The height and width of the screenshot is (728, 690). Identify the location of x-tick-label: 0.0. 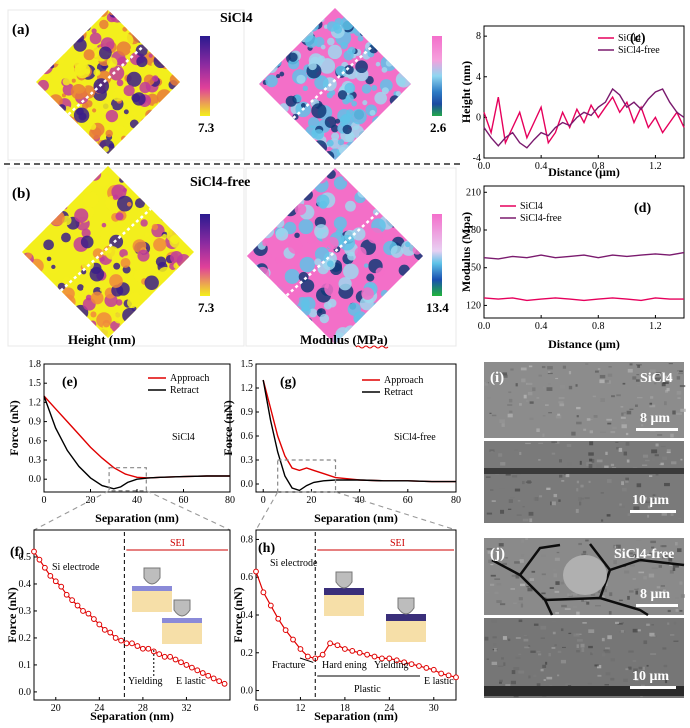
(484, 326).